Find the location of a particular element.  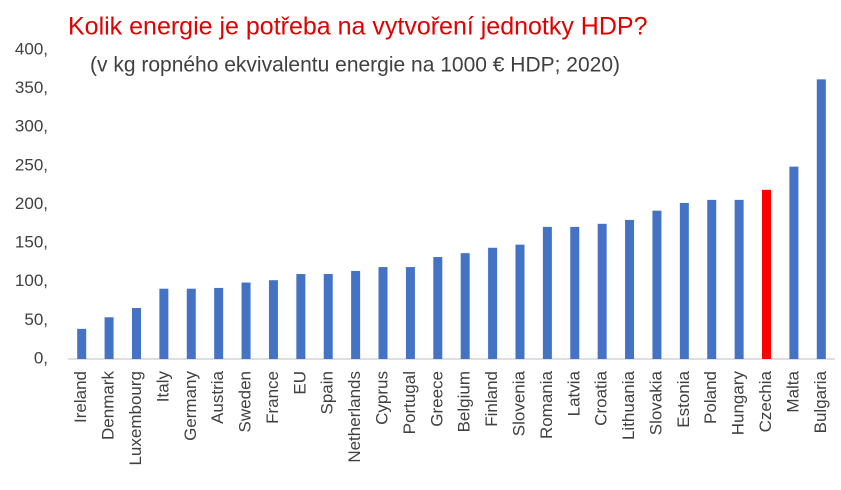

x-tick-label: Greece is located at coordinates (436, 399).